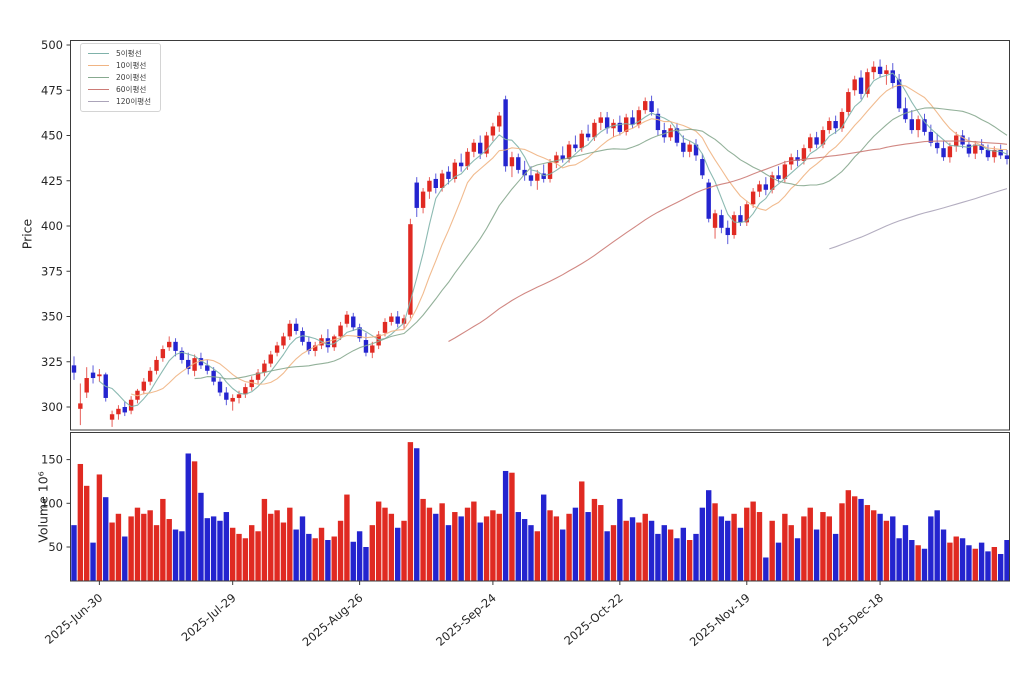 The image size is (1024, 681). I want to click on legend-item-ma120: 120이평선, so click(119, 101).